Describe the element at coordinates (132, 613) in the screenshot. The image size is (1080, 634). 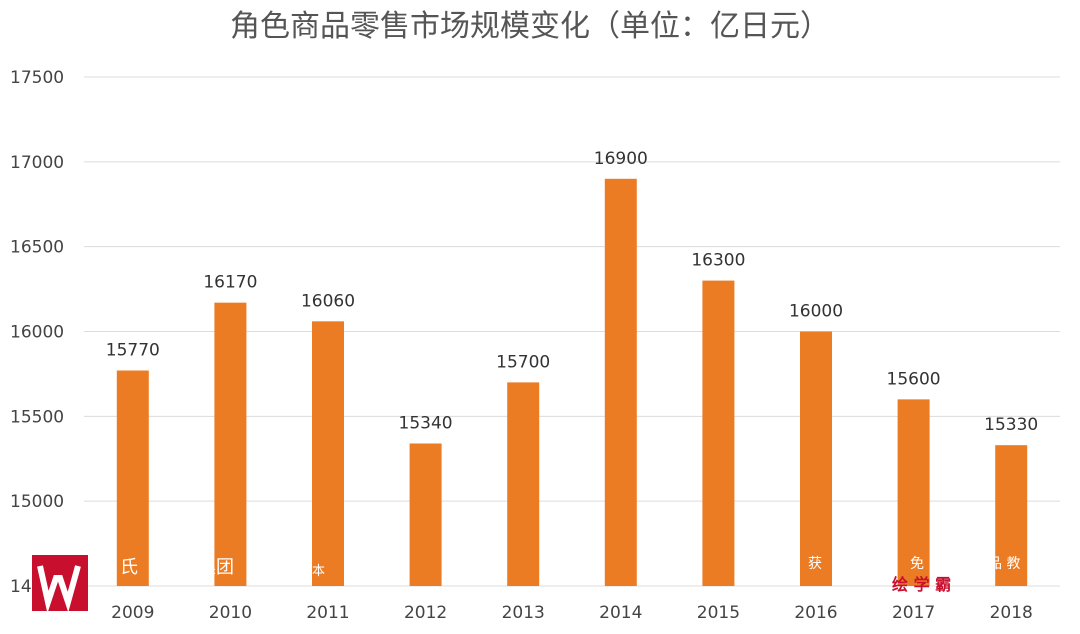
I see `x-tick-label: 2009` at that location.